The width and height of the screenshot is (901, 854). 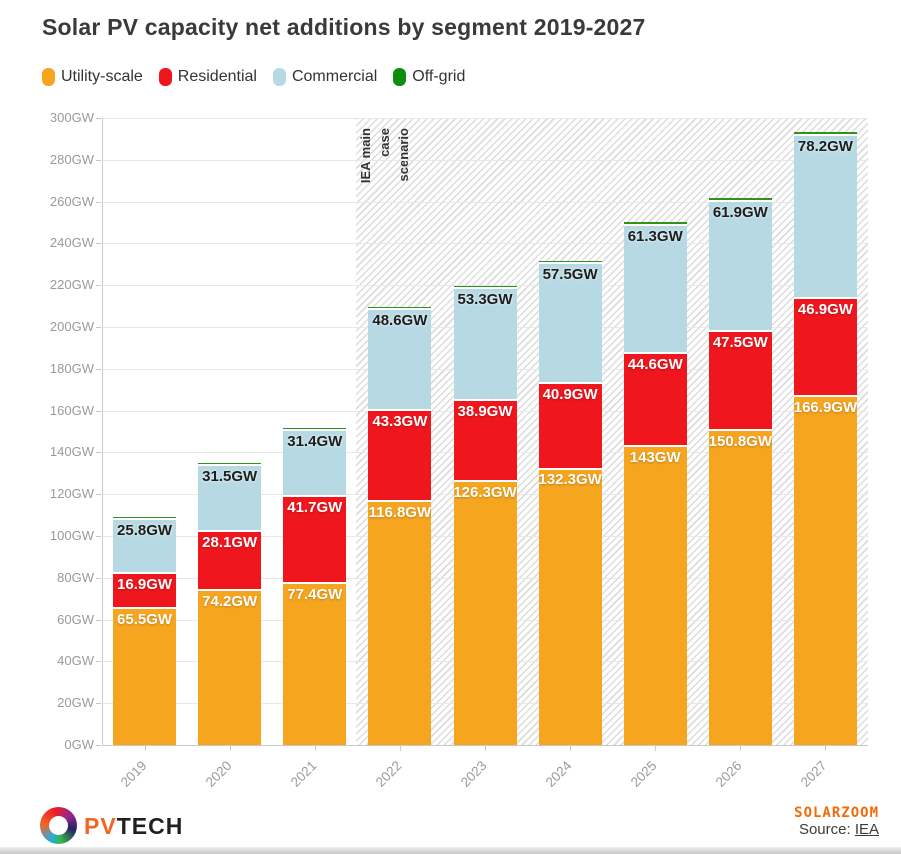 I want to click on x-axis-label: 2022, so click(x=388, y=774).